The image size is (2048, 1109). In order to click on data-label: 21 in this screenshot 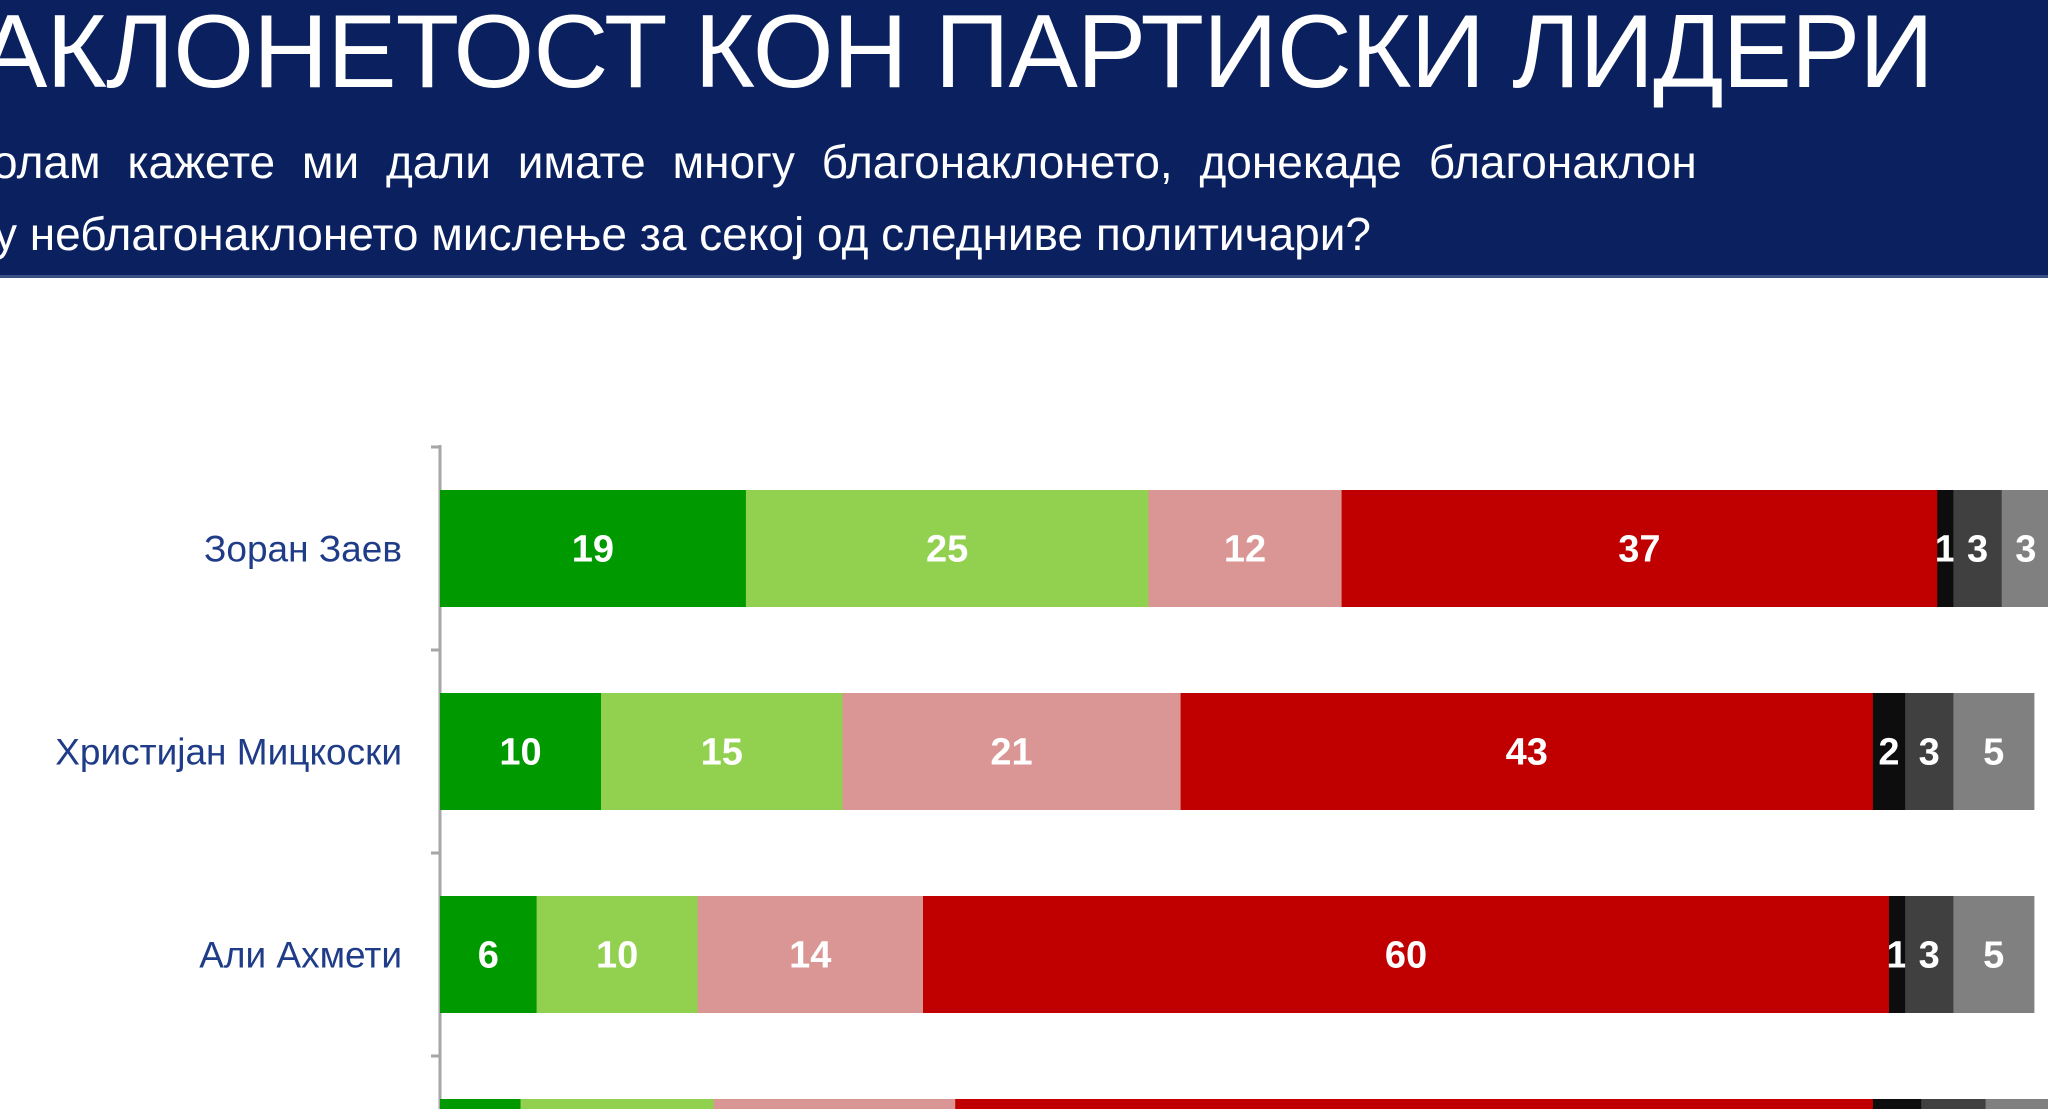, I will do `click(1011, 753)`.